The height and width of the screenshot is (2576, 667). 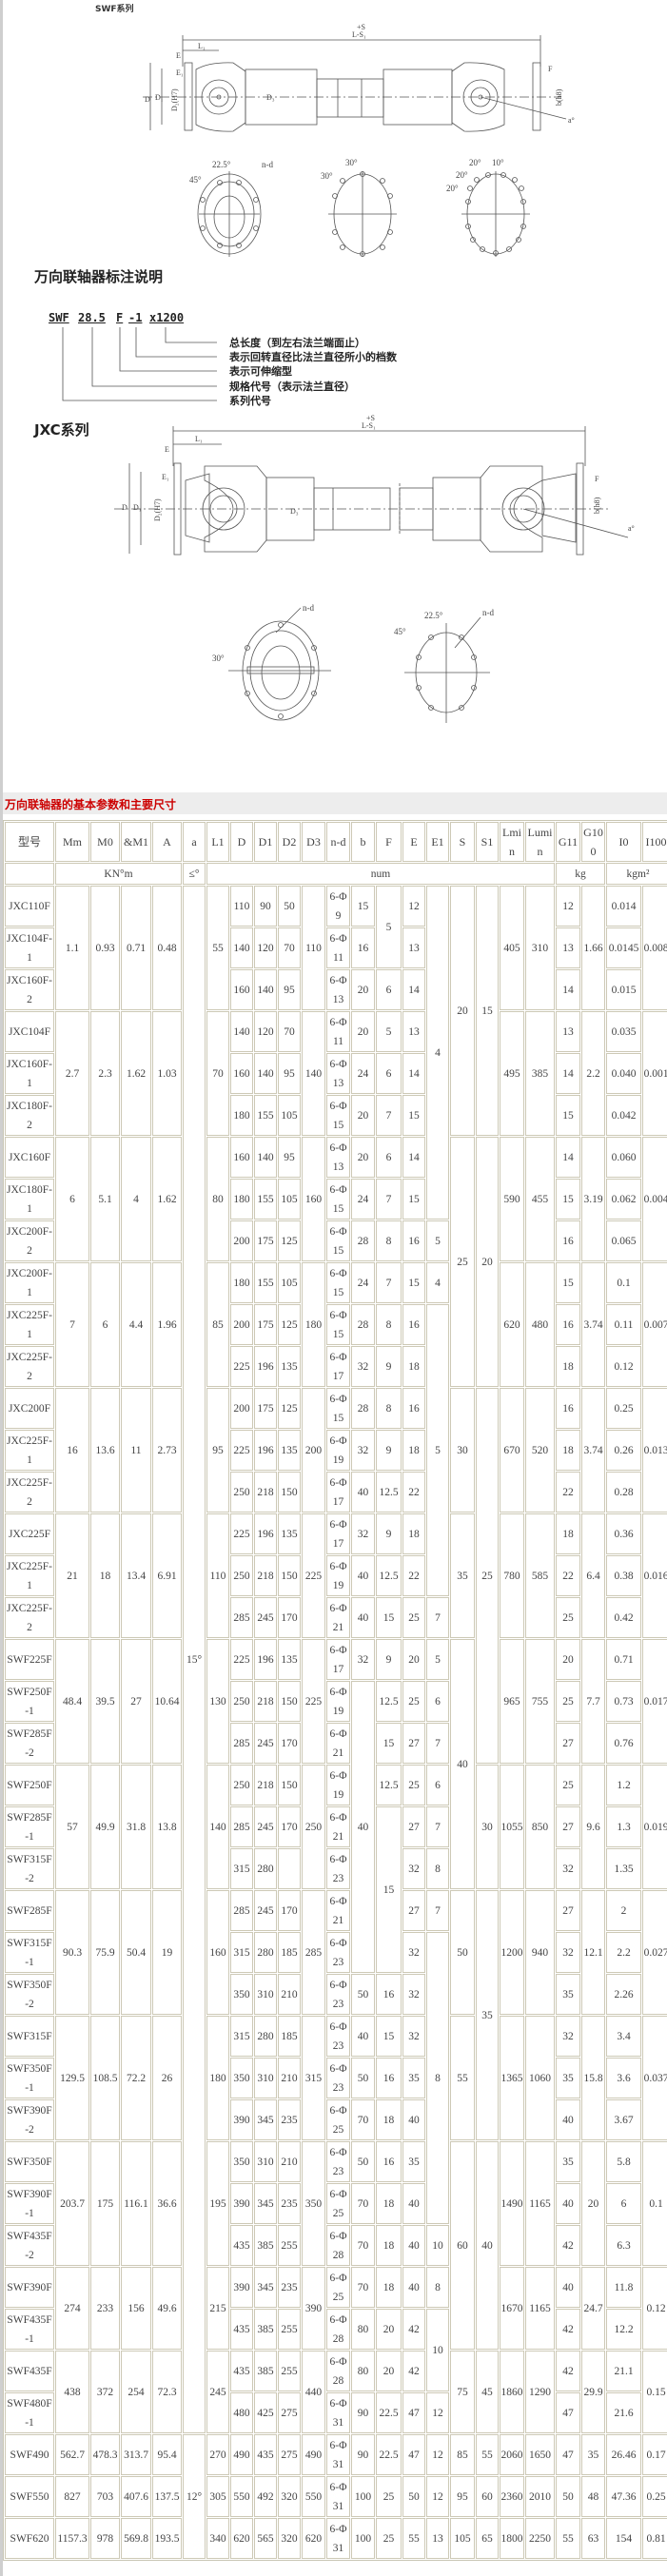 What do you see at coordinates (265, 2413) in the screenshot?
I see `value-cell: 425` at bounding box center [265, 2413].